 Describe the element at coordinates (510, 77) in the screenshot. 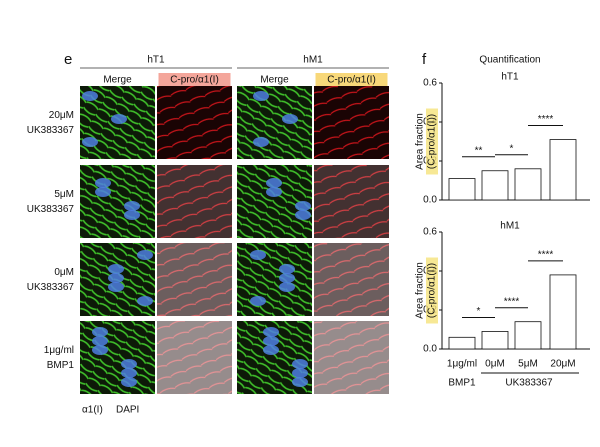

I see `chart-title: hT1` at that location.